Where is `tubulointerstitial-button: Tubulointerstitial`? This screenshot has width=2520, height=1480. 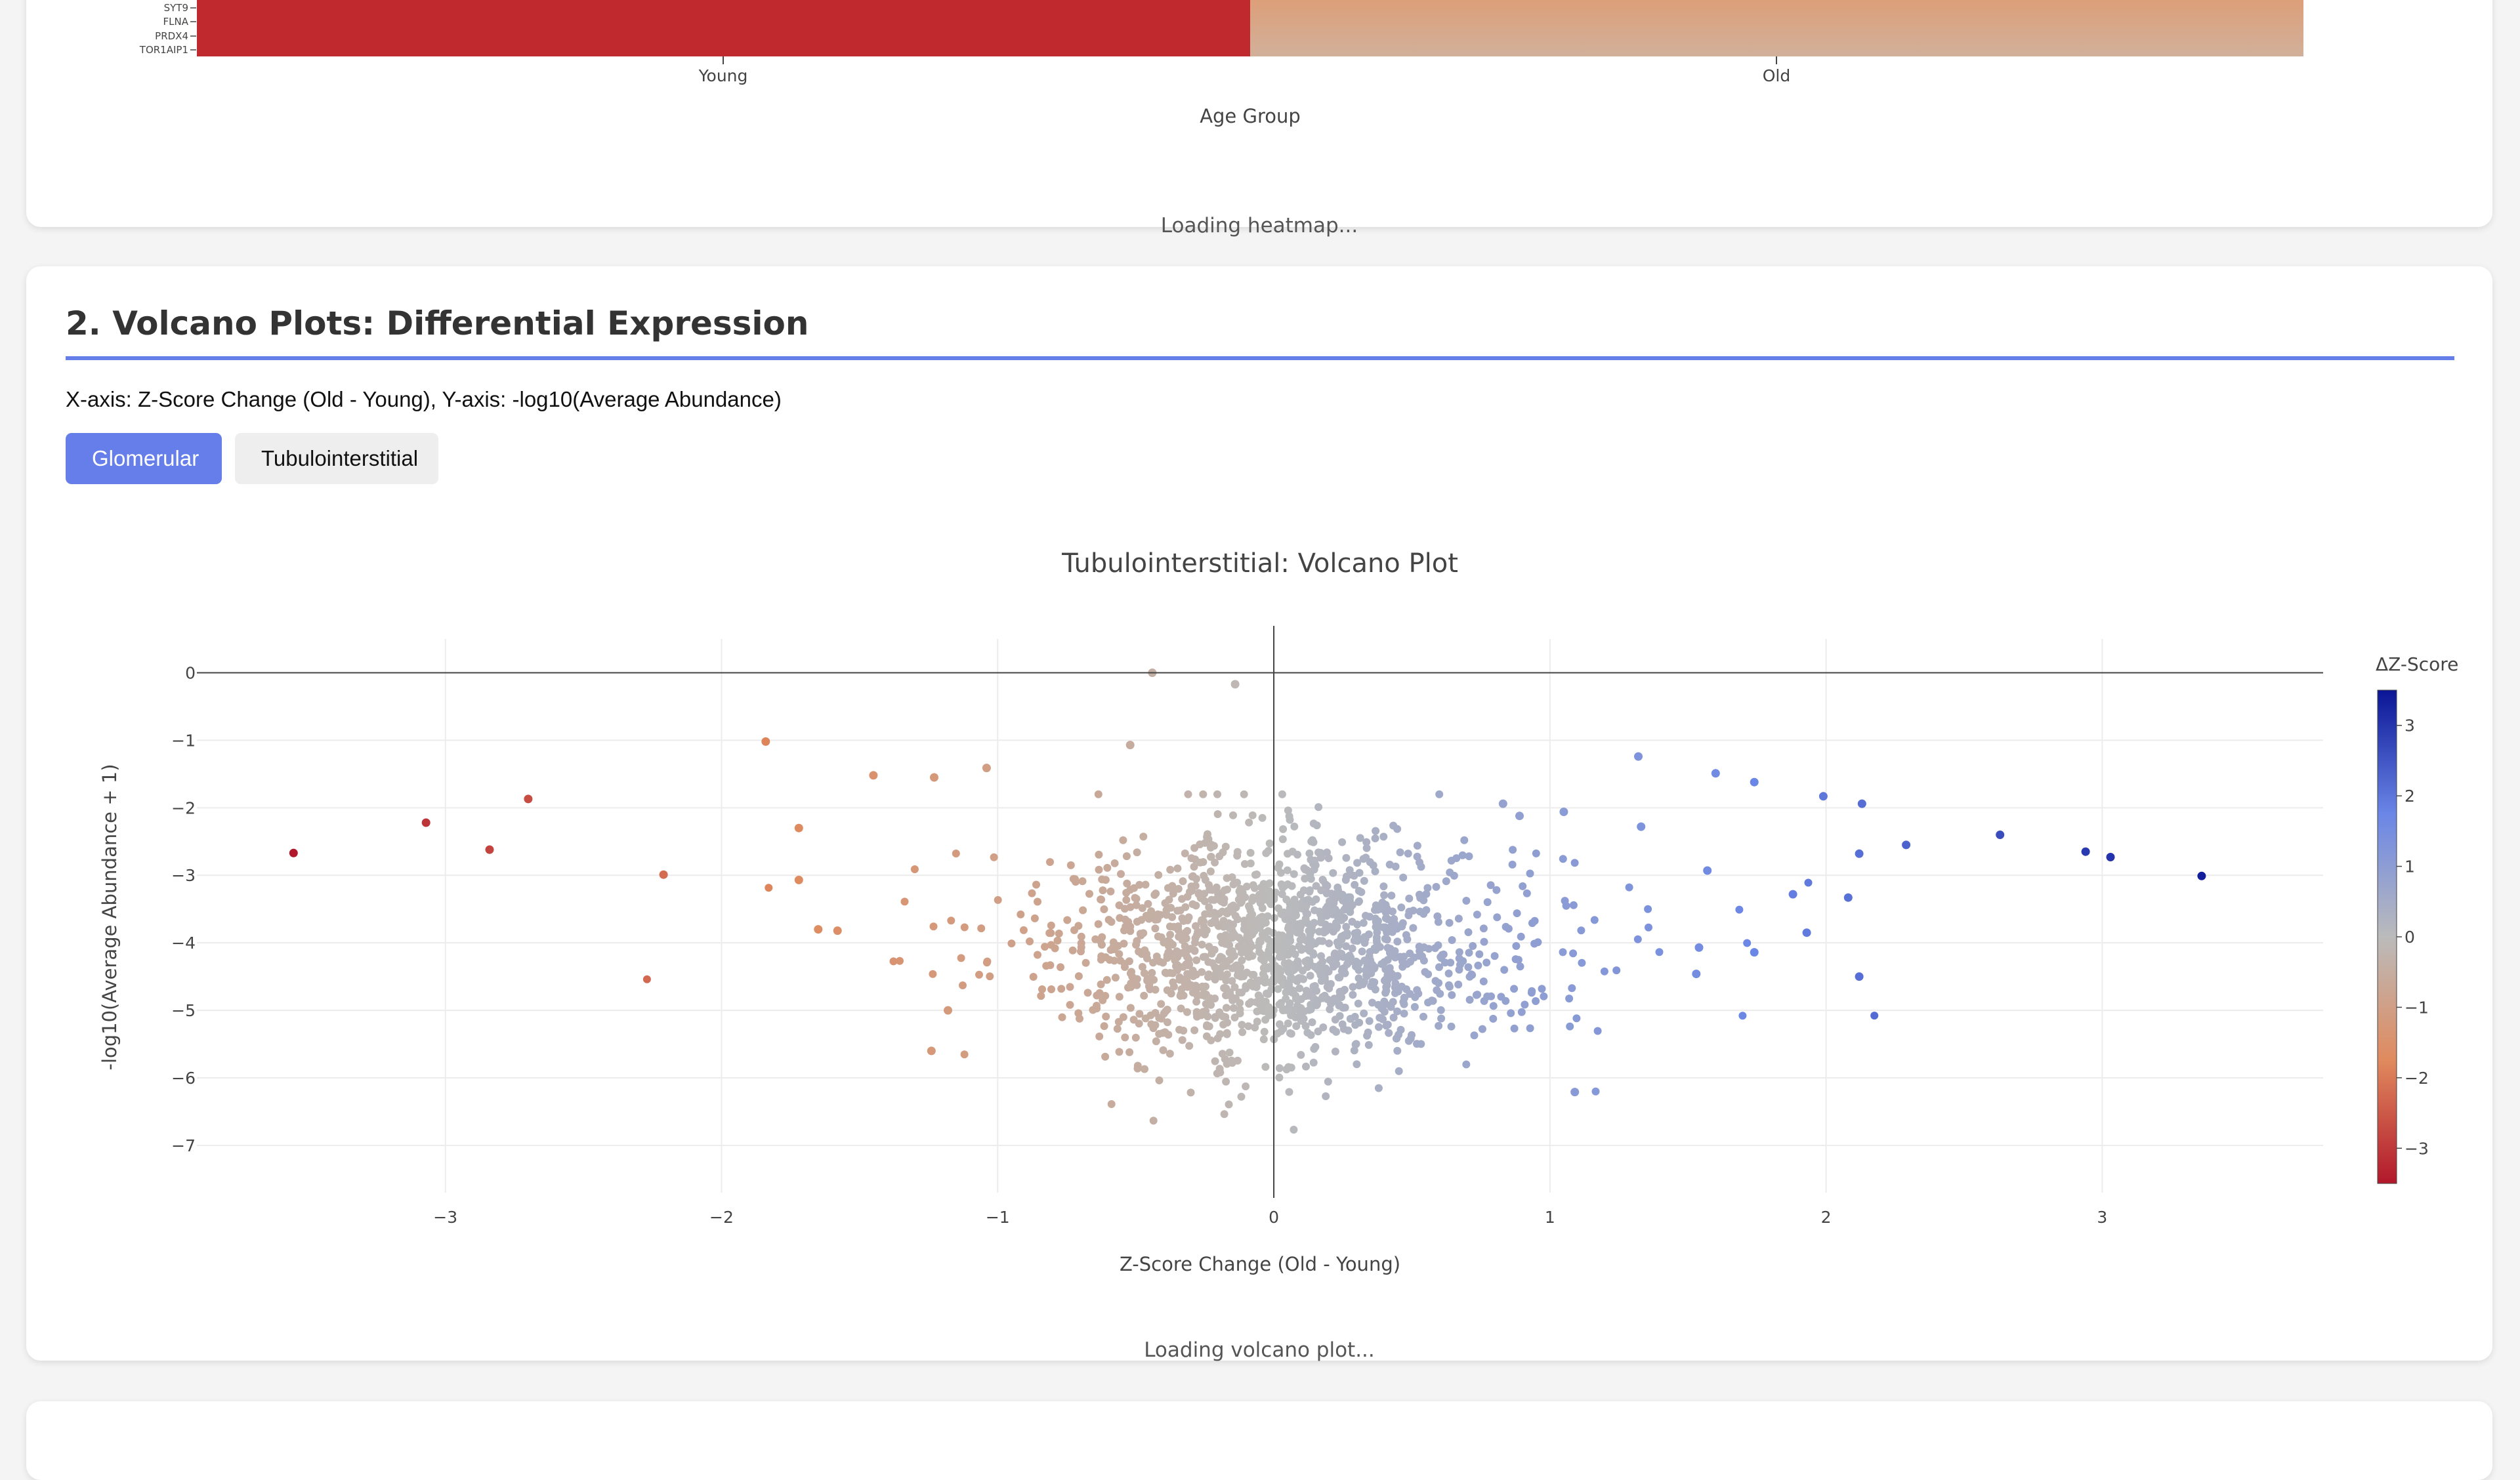
tubulointerstitial-button: Tubulointerstitial is located at coordinates (336, 458).